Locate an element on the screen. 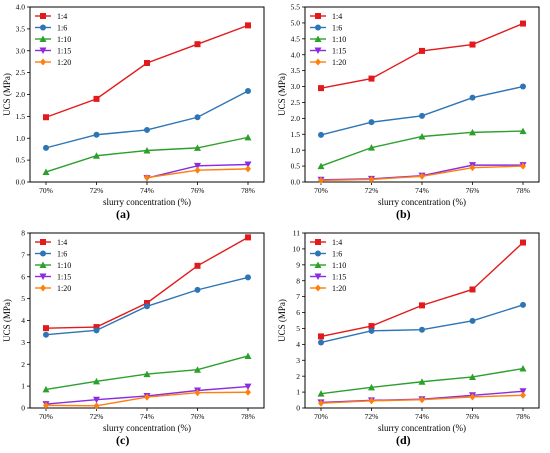 The height and width of the screenshot is (453, 550). y-tick-label: 0 is located at coordinates (23, 408).